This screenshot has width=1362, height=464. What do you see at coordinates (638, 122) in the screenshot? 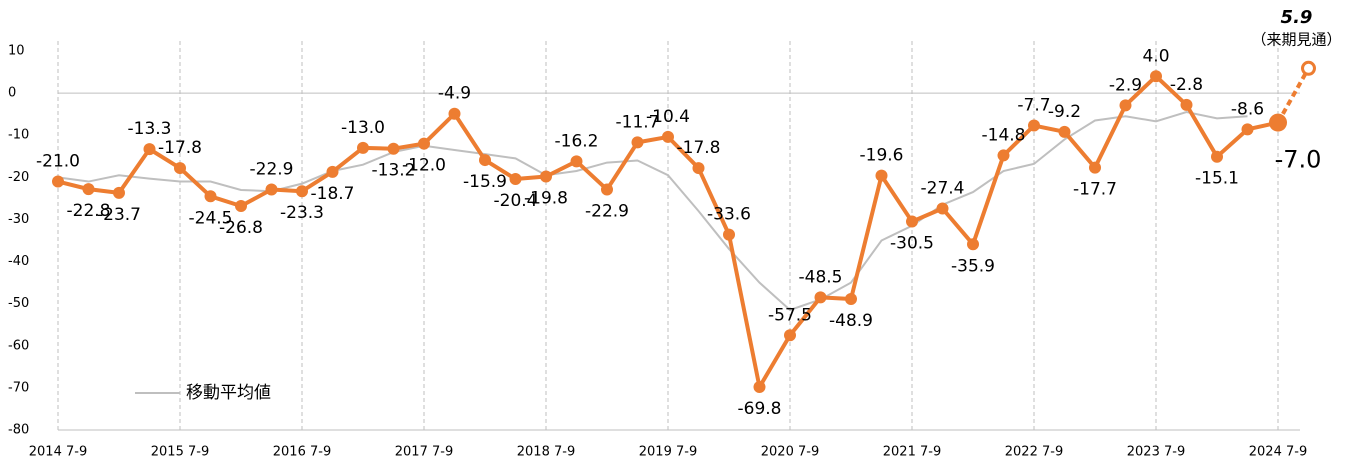
I see `data-label: -11.7` at bounding box center [638, 122].